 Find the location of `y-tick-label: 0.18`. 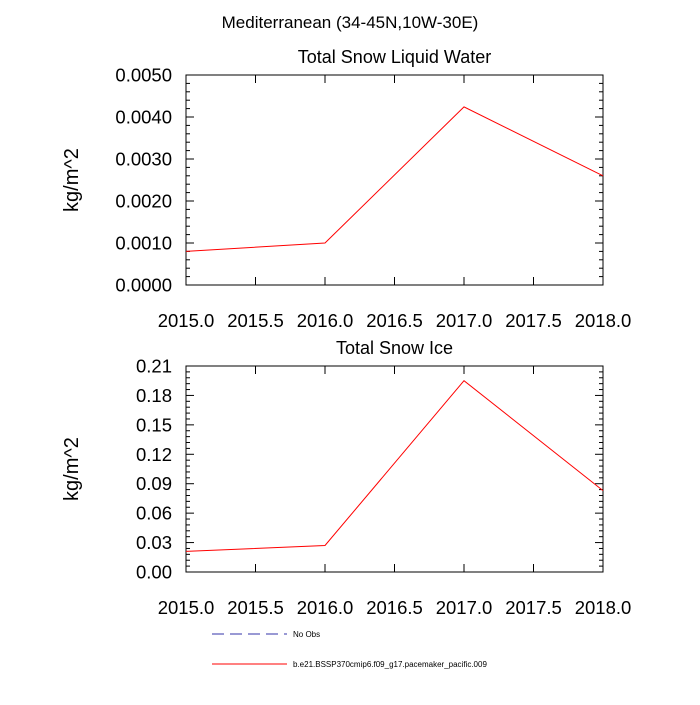

y-tick-label: 0.18 is located at coordinates (154, 395).